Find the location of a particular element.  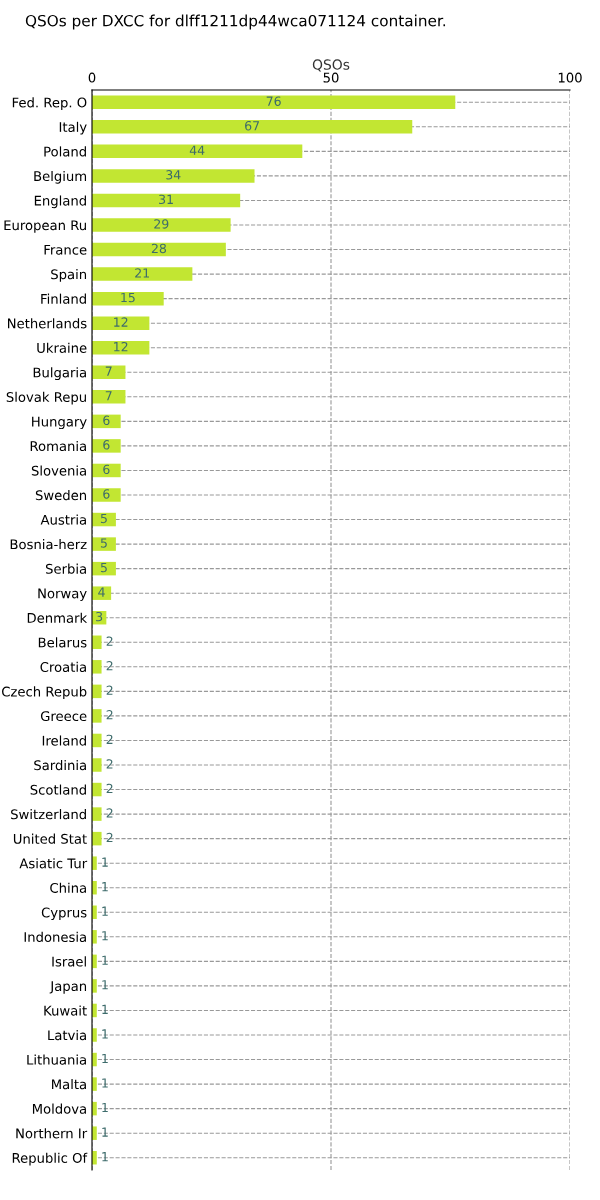

x-tick-label: 100 is located at coordinates (570, 77).